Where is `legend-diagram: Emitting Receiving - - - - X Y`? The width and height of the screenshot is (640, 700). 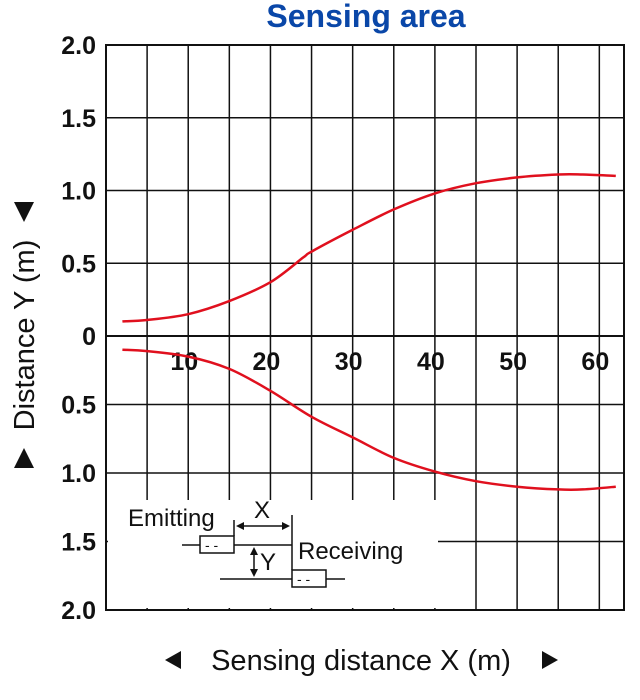
legend-diagram: Emitting Receiving - - - - X Y is located at coordinates (273, 552).